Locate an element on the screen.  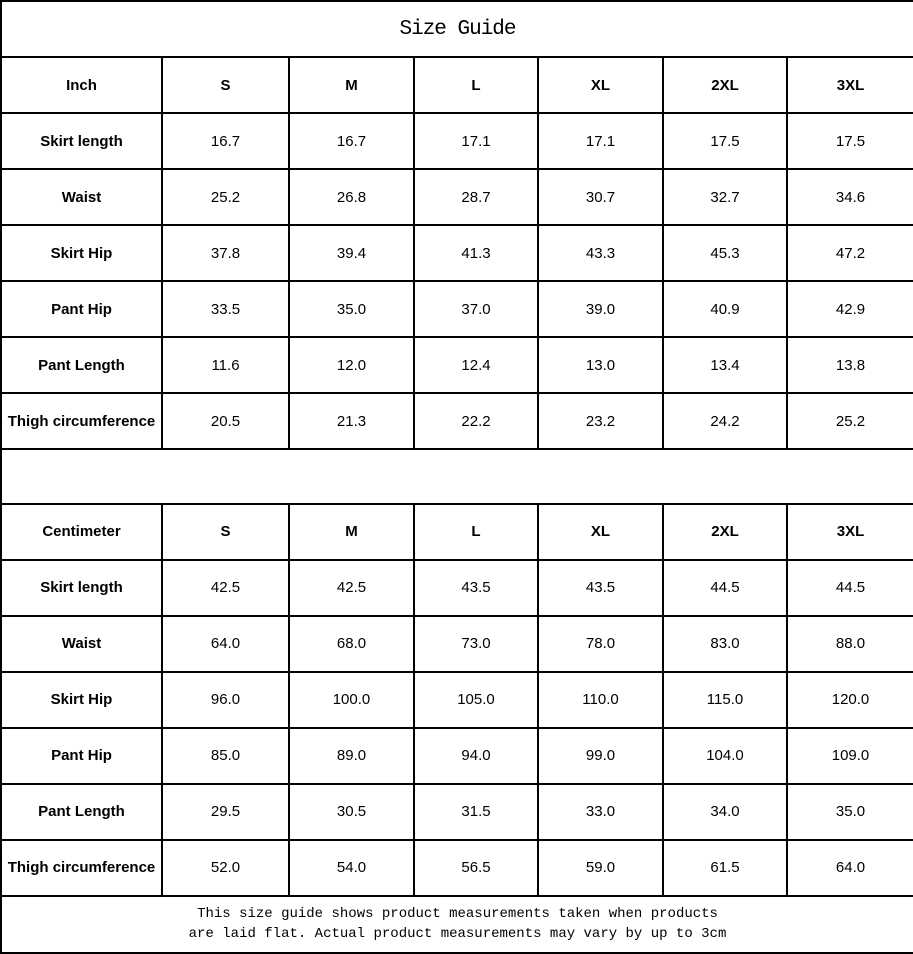
size-value-cell: 31.5 is located at coordinates (476, 811).